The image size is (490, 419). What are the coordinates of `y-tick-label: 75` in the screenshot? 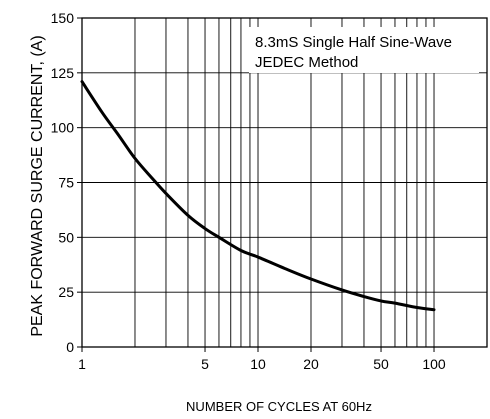 It's located at (66, 183).